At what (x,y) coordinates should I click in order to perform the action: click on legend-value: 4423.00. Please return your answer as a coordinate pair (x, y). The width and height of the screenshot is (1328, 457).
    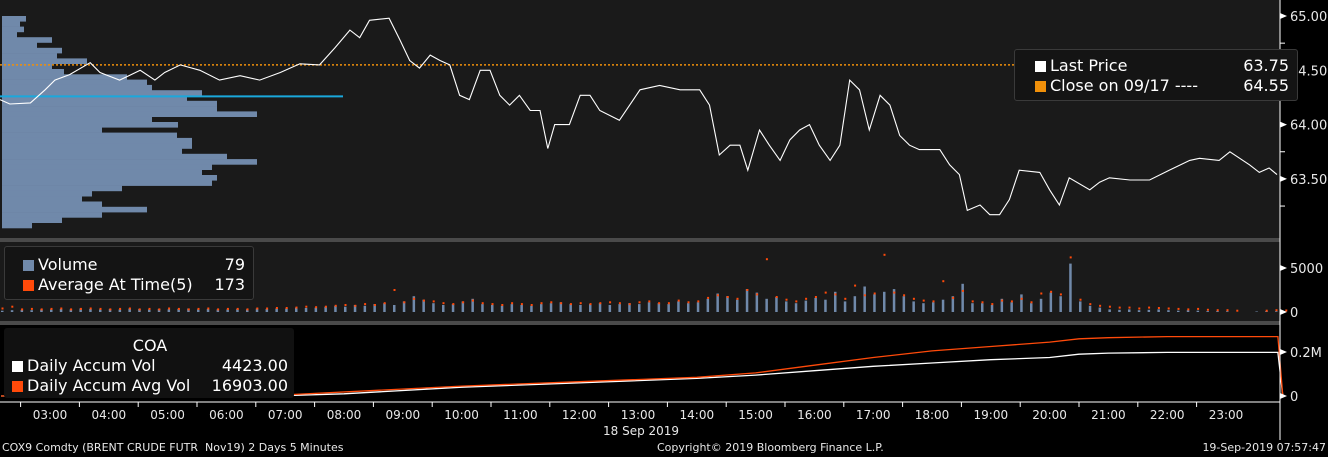
    Looking at the image, I should click on (254, 365).